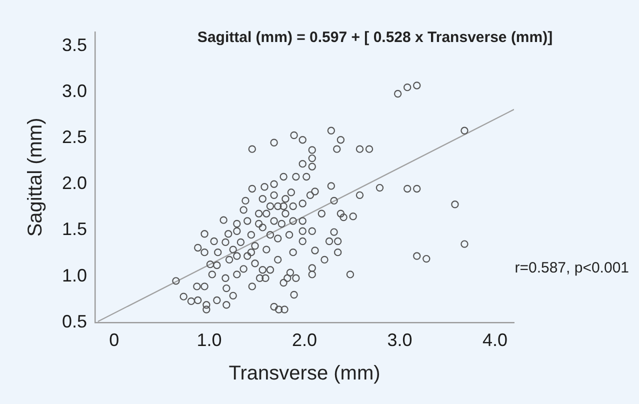 The height and width of the screenshot is (404, 639). I want to click on y-tick-label: 1.0, so click(75, 275).